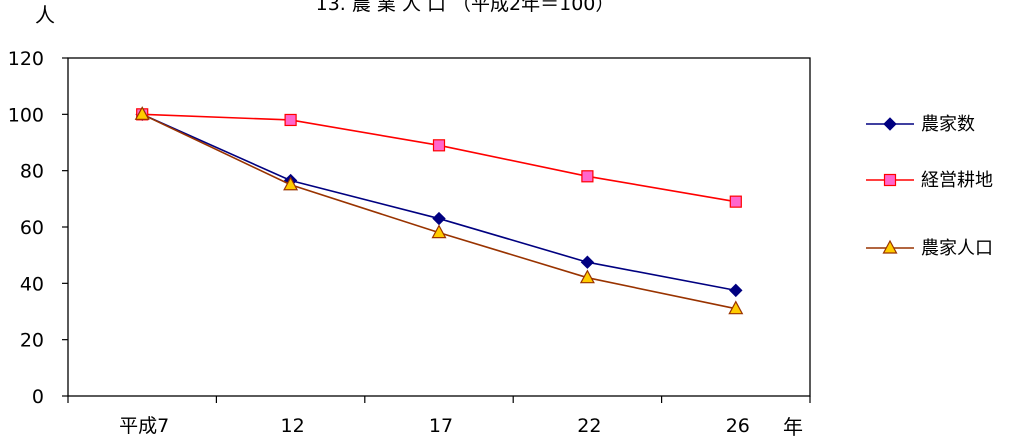 This screenshot has height=444, width=1011. I want to click on x-tick-label: 平成7, so click(144, 426).